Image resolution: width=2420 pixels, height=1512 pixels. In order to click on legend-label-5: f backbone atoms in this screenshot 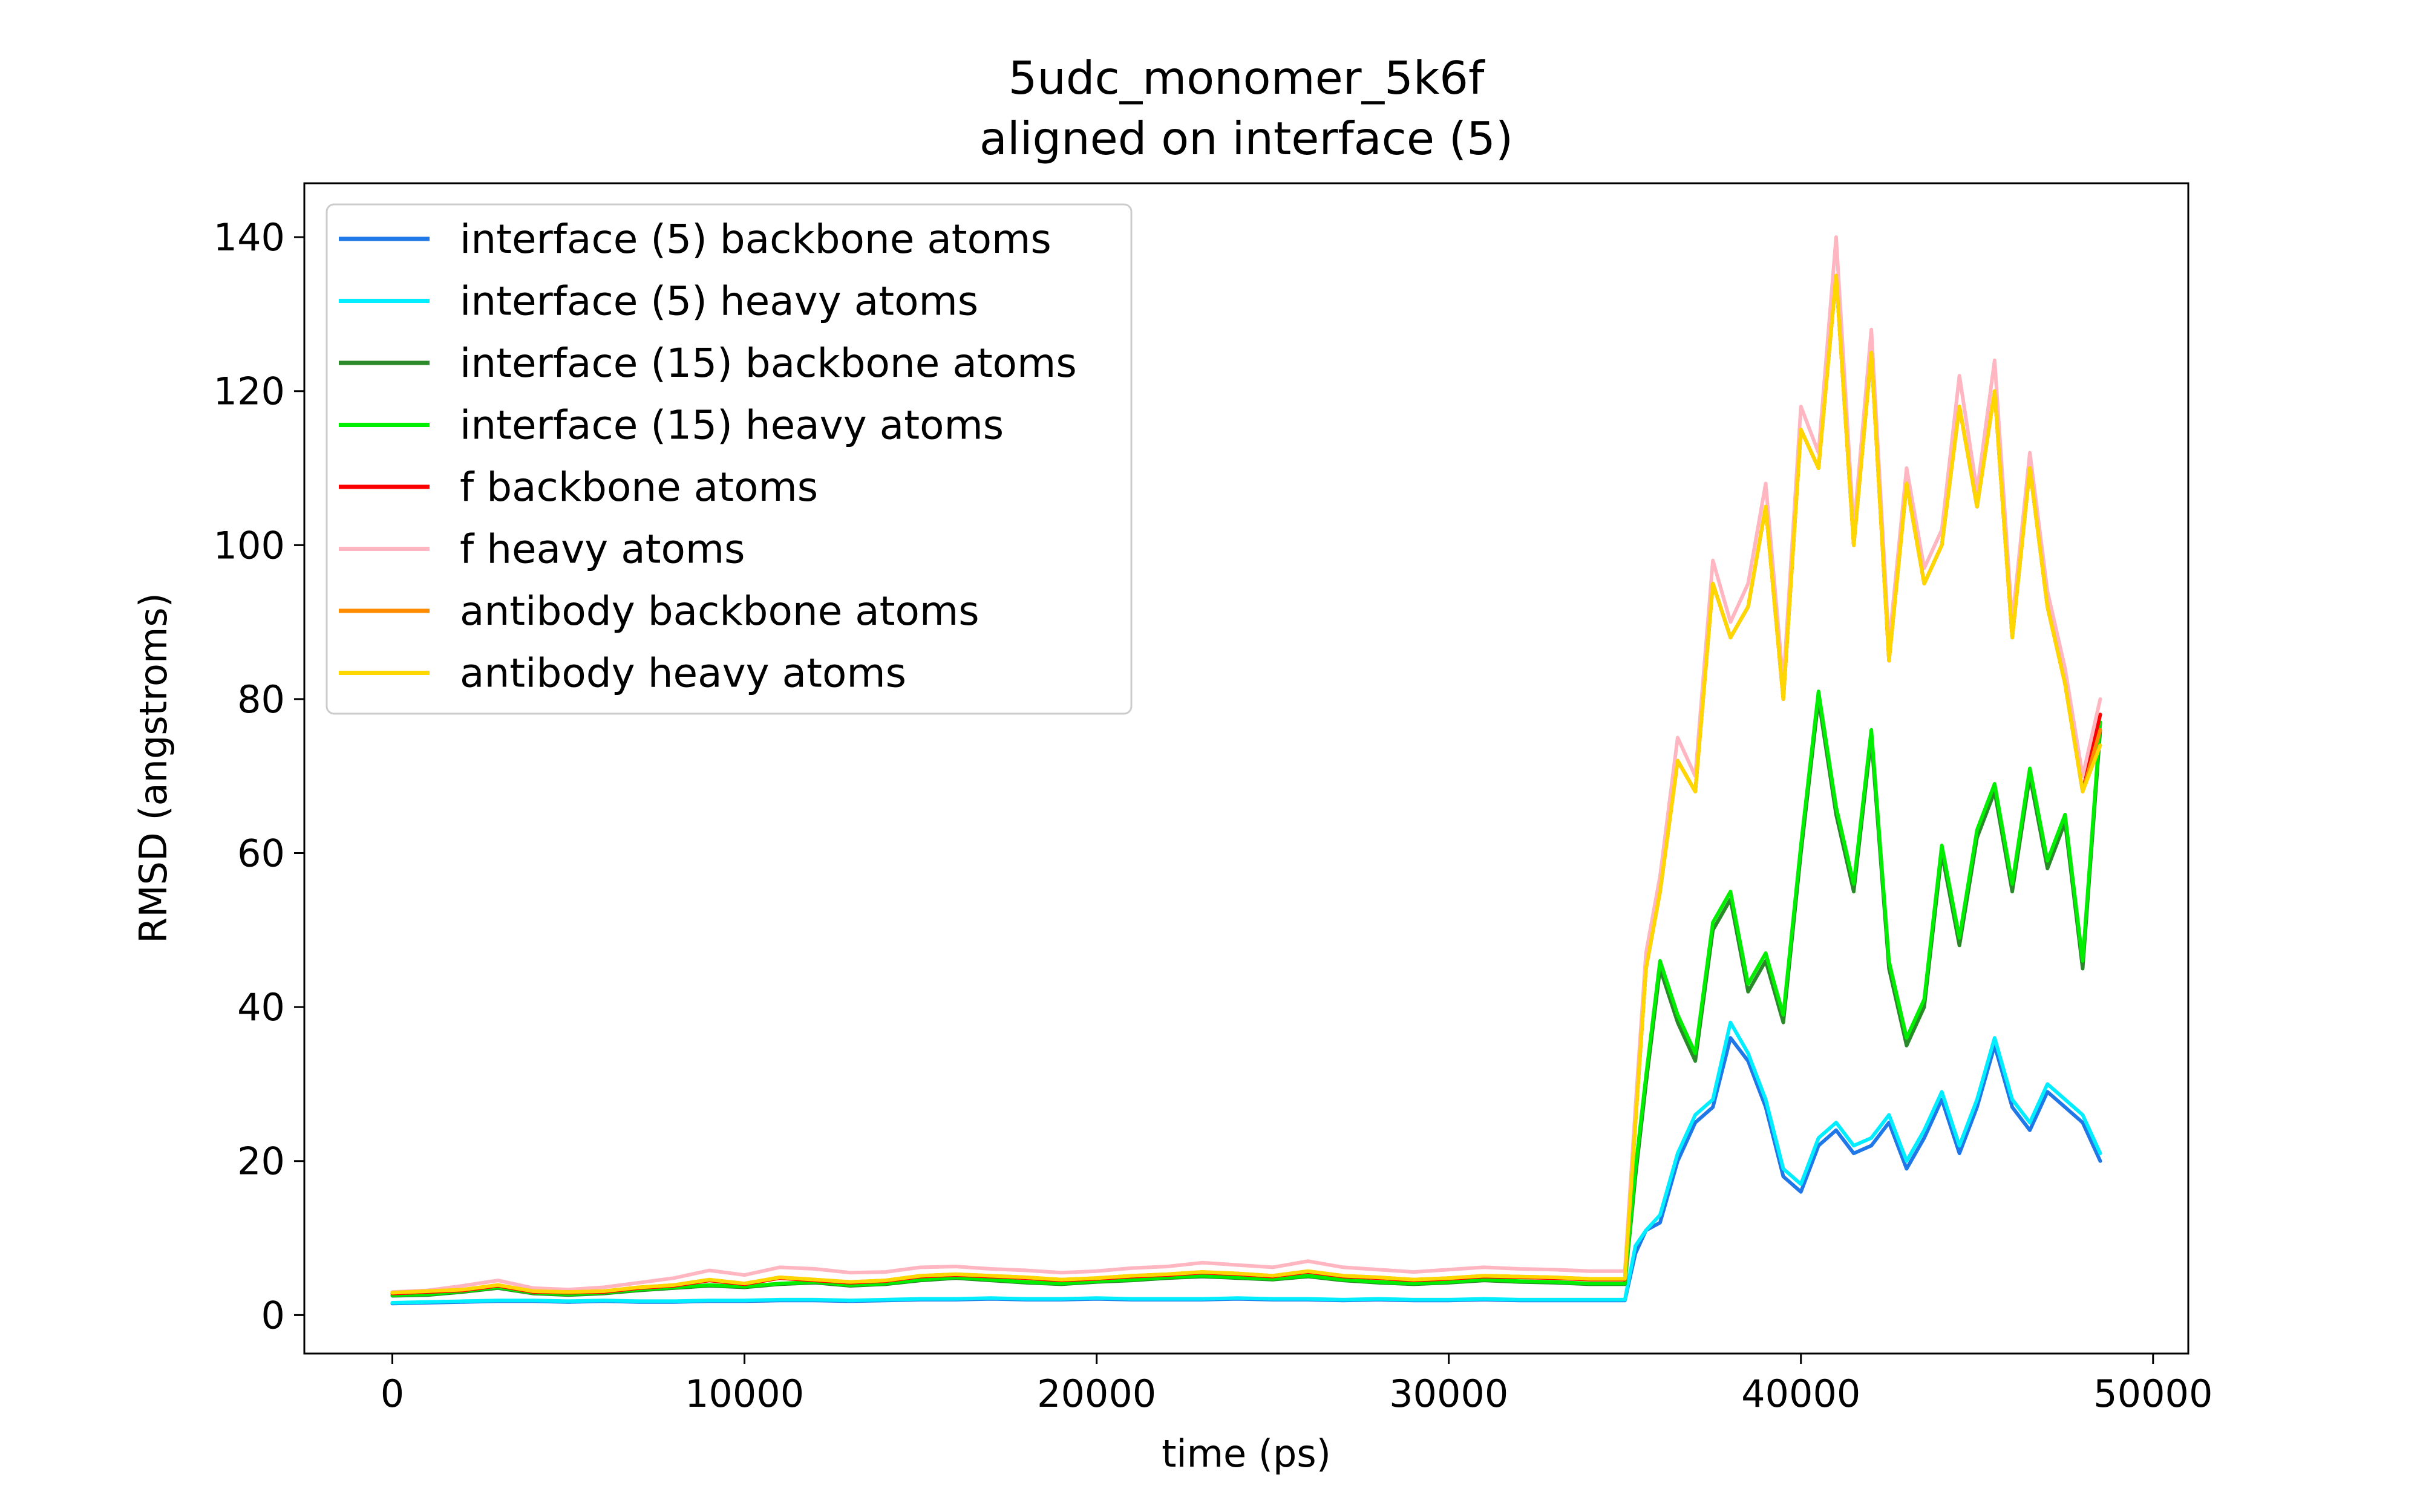, I will do `click(639, 487)`.